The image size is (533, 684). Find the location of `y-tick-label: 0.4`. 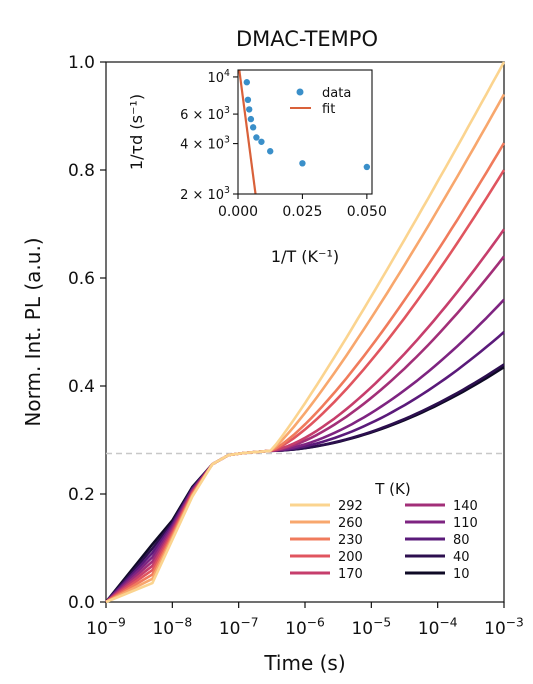

y-tick-label: 0.4 is located at coordinates (81, 387).